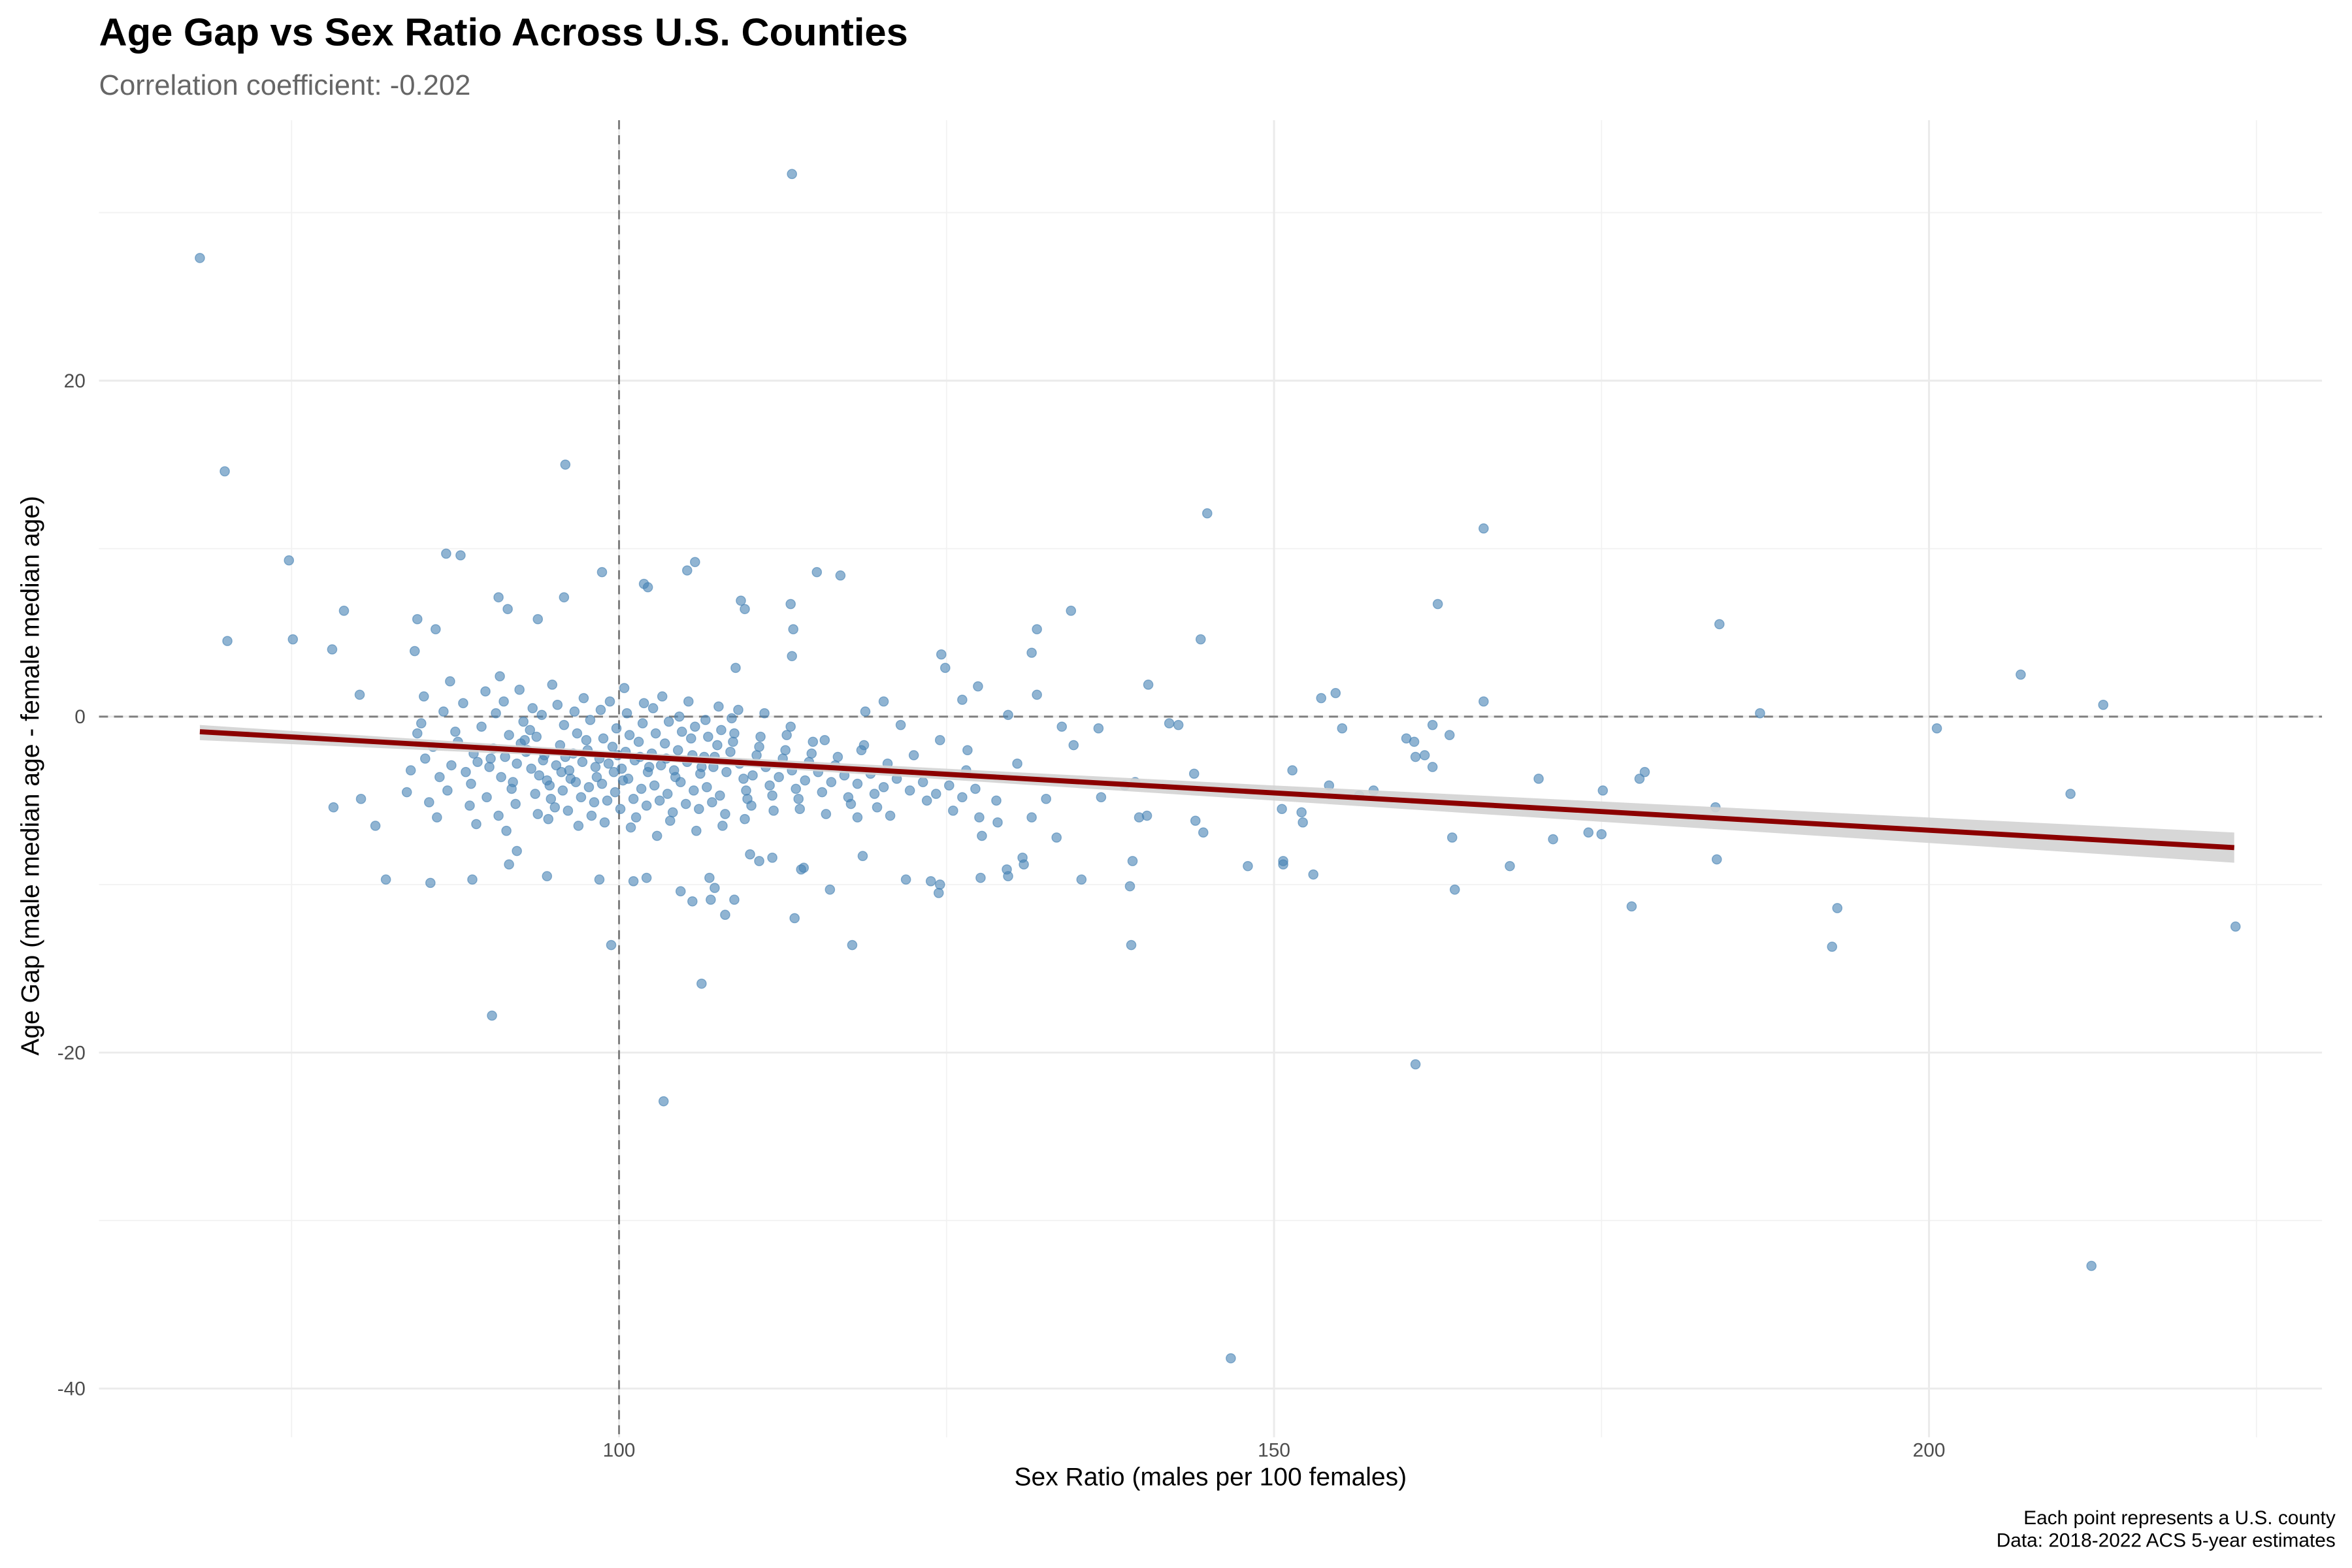 The height and width of the screenshot is (1568, 2352). I want to click on x-tick-label: 100, so click(619, 1451).